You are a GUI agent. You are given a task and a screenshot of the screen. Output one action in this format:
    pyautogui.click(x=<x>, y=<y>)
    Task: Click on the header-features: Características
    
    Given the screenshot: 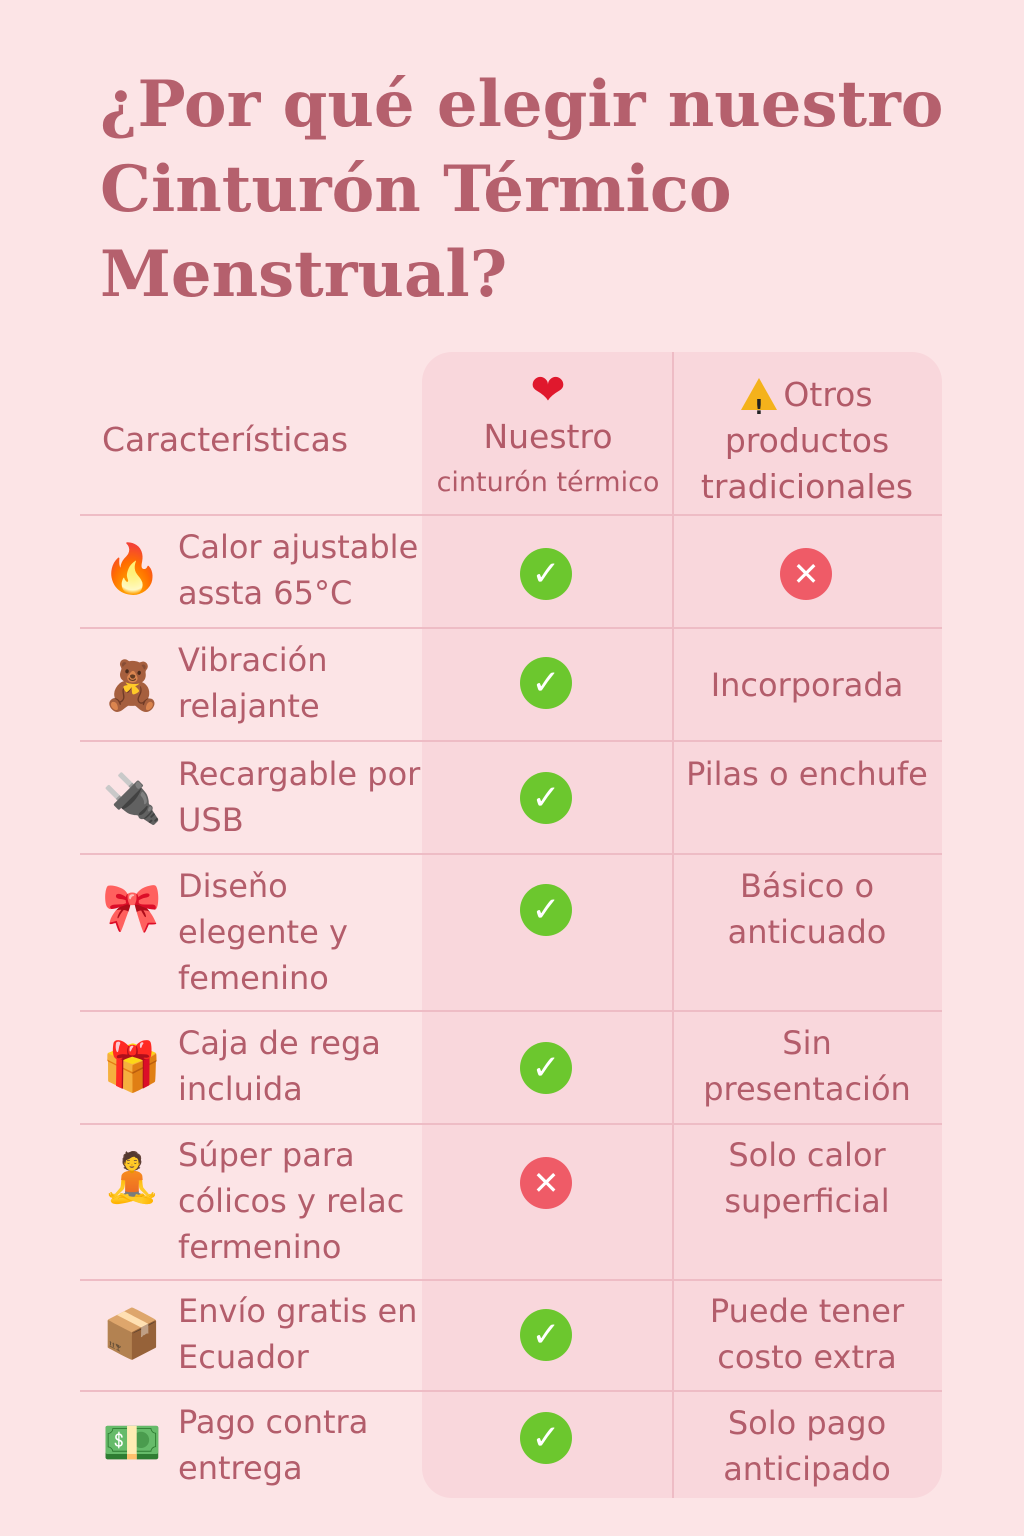 What is the action you would take?
    pyautogui.click(x=225, y=439)
    